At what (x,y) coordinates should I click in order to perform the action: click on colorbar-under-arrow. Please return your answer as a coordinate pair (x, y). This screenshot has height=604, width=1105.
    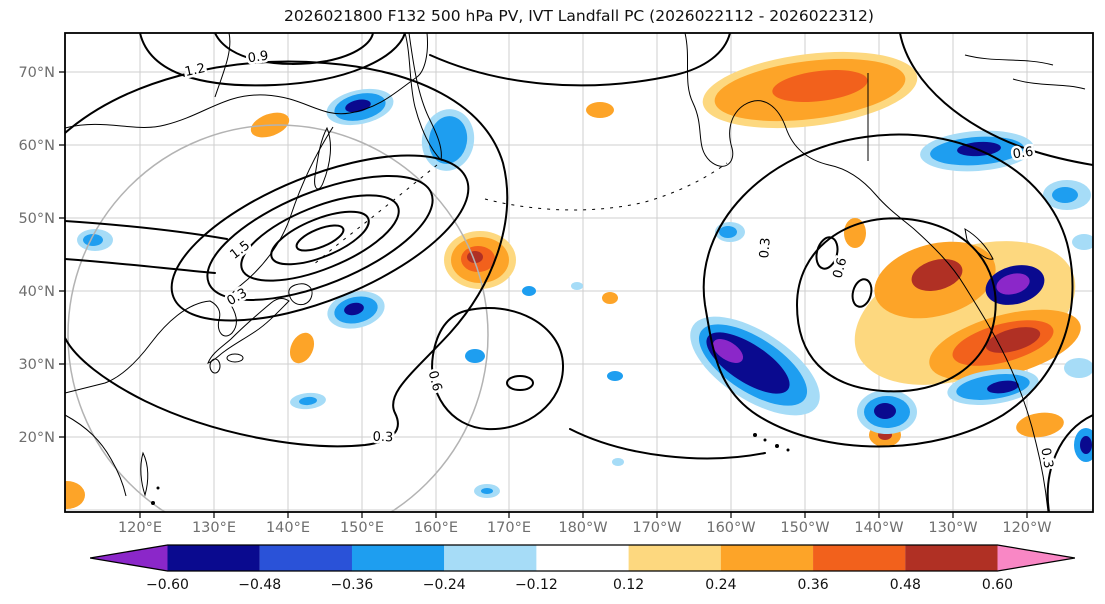
    Looking at the image, I should click on (129, 558).